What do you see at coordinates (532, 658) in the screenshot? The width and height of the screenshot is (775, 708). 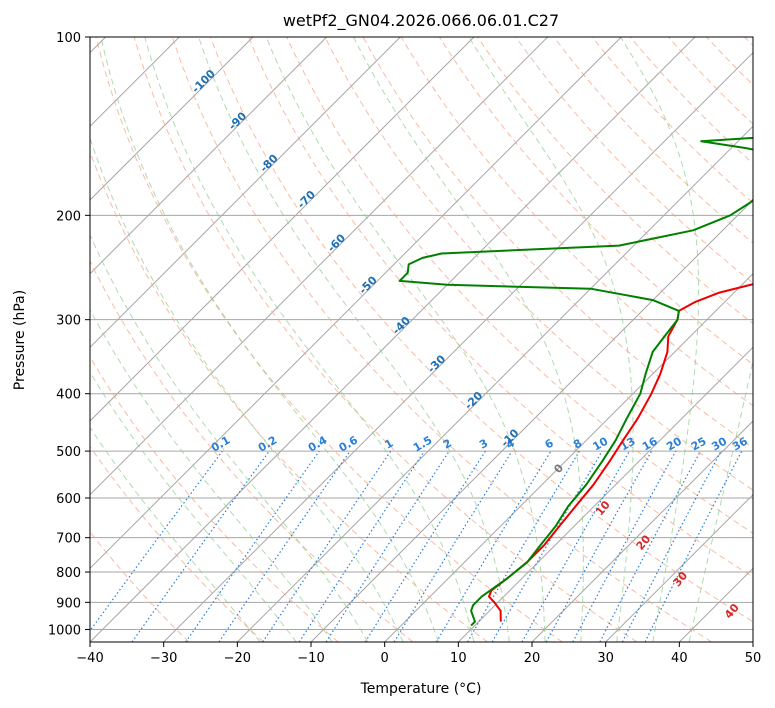 I see `x-tick-label: 20` at bounding box center [532, 658].